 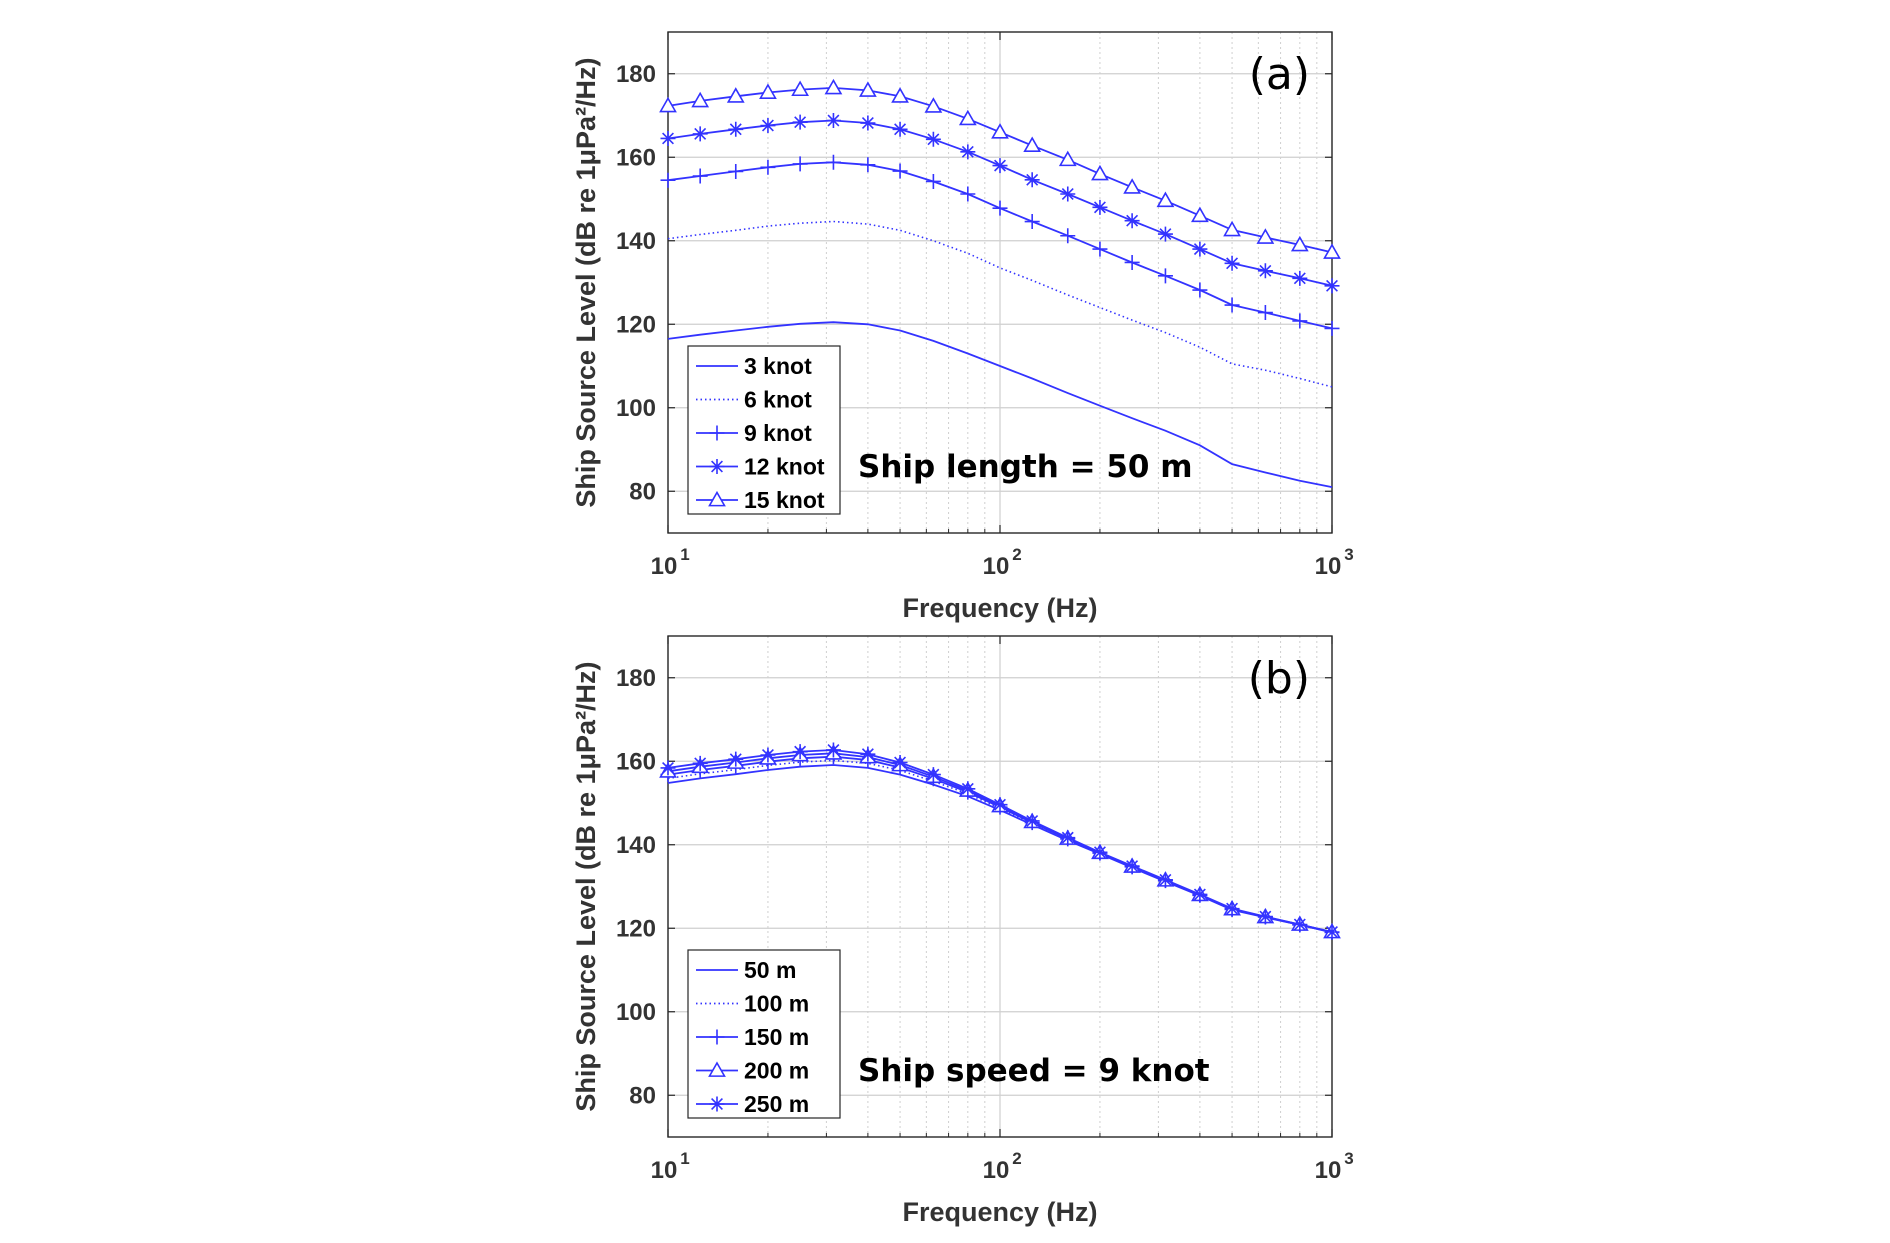 What do you see at coordinates (1279, 74) in the screenshot?
I see `panel-label: (a)` at bounding box center [1279, 74].